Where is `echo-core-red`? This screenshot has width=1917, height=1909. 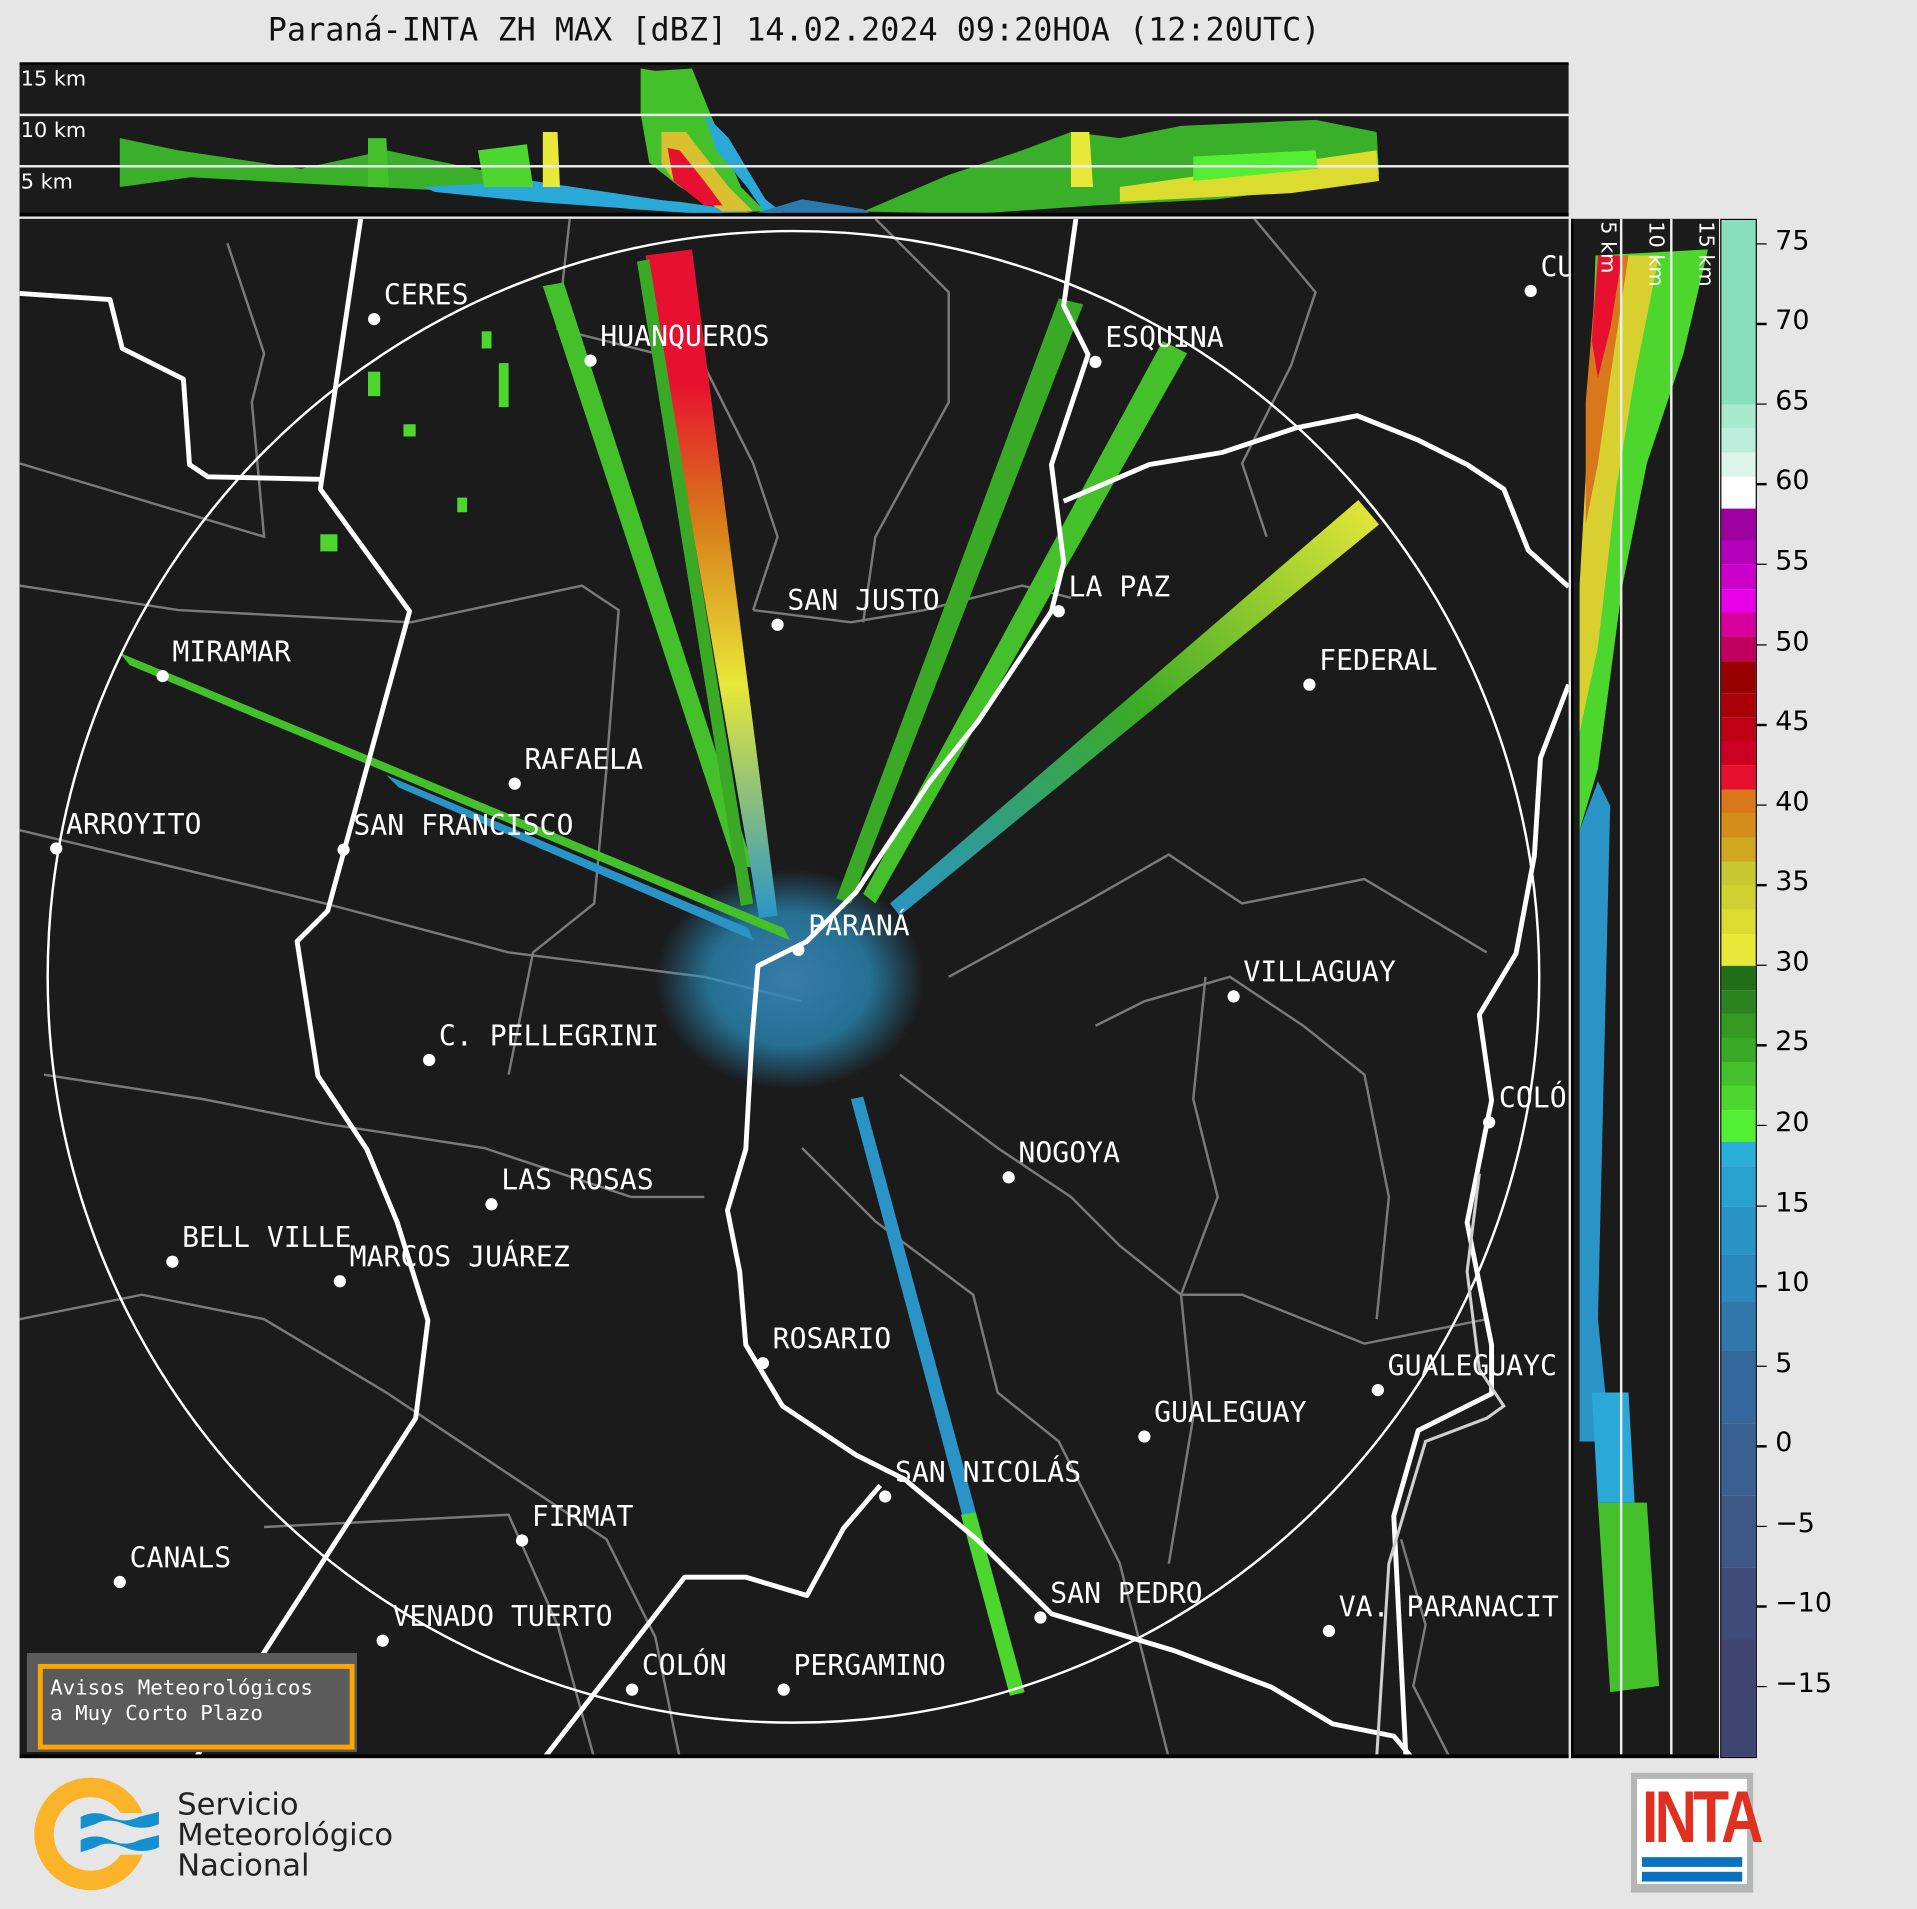
echo-core-red is located at coordinates (695, 176).